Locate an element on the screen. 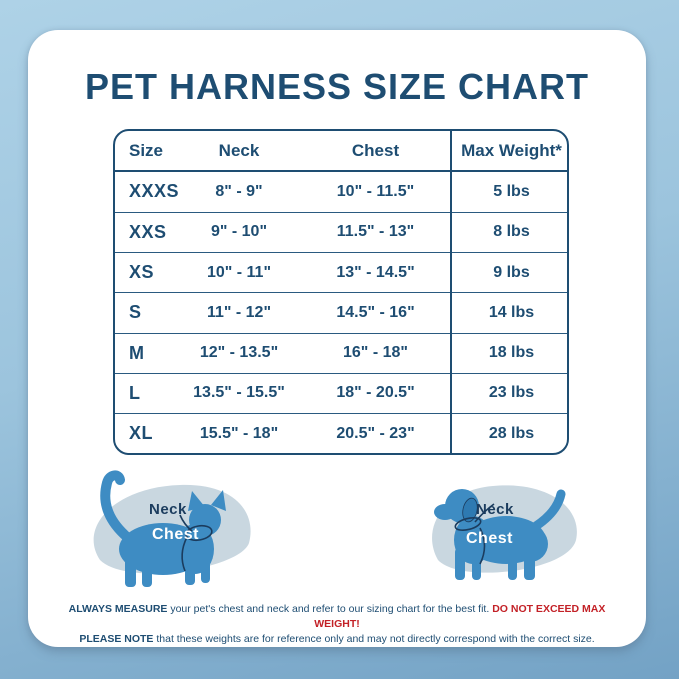  cat-icon is located at coordinates (172, 528).